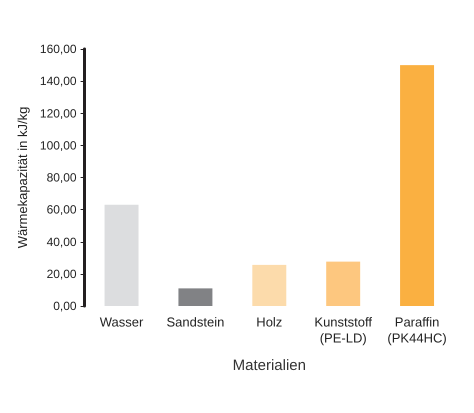 Image resolution: width=474 pixels, height=413 pixels. Describe the element at coordinates (58, 81) in the screenshot. I see `y-tick-label: 140,00` at that location.